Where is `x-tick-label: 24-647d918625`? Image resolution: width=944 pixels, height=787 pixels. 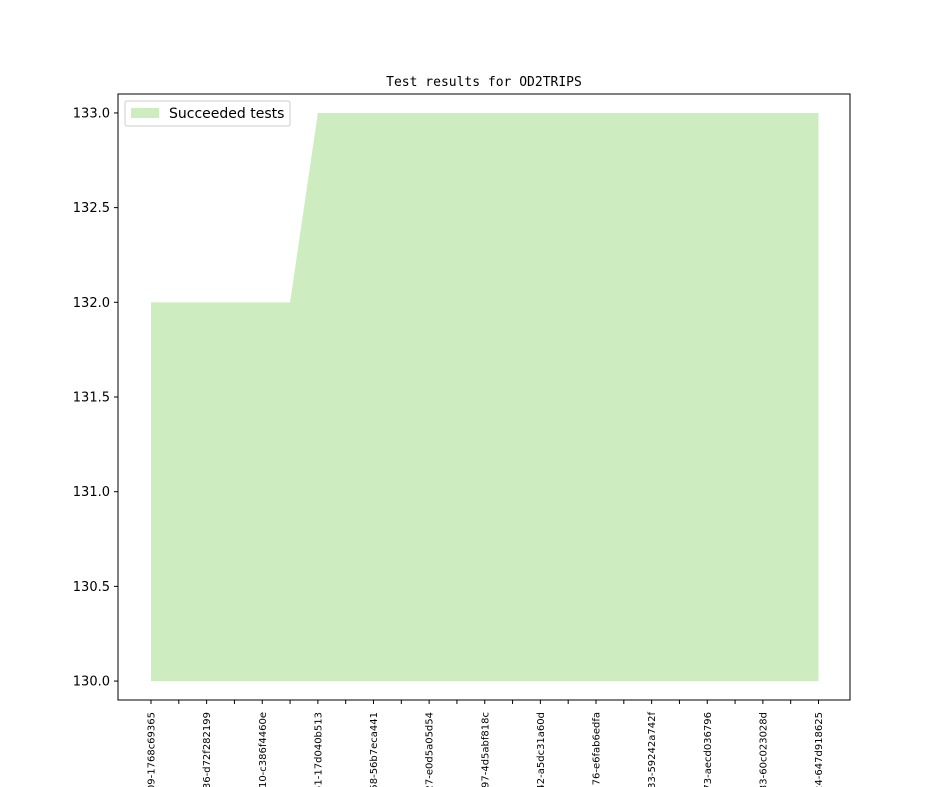 x-tick-label: 24-647d918625 is located at coordinates (819, 749).